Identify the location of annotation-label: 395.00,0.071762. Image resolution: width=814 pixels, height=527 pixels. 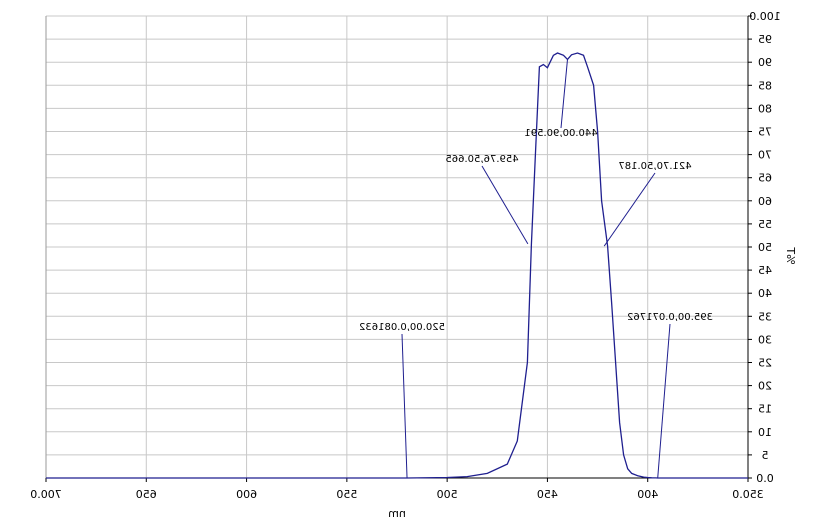
(670, 317).